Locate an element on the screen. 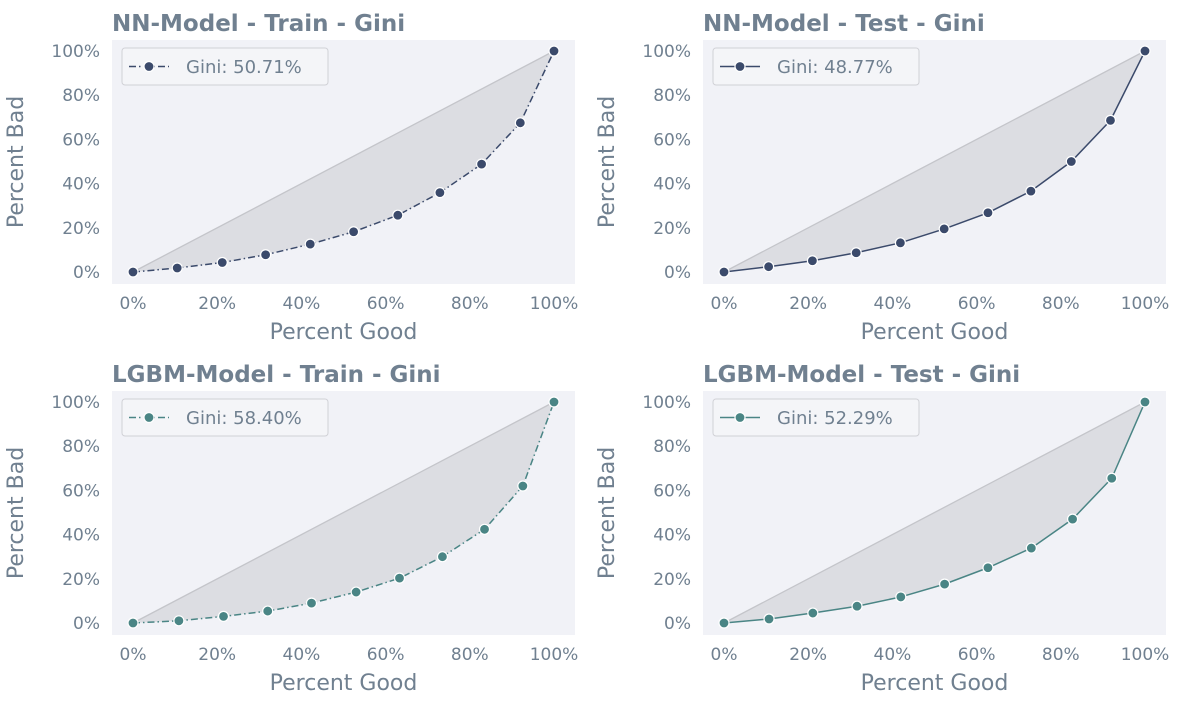 This screenshot has height=707, width=1186. chart-title: LGBM-Model - Train - Gini is located at coordinates (276, 375).